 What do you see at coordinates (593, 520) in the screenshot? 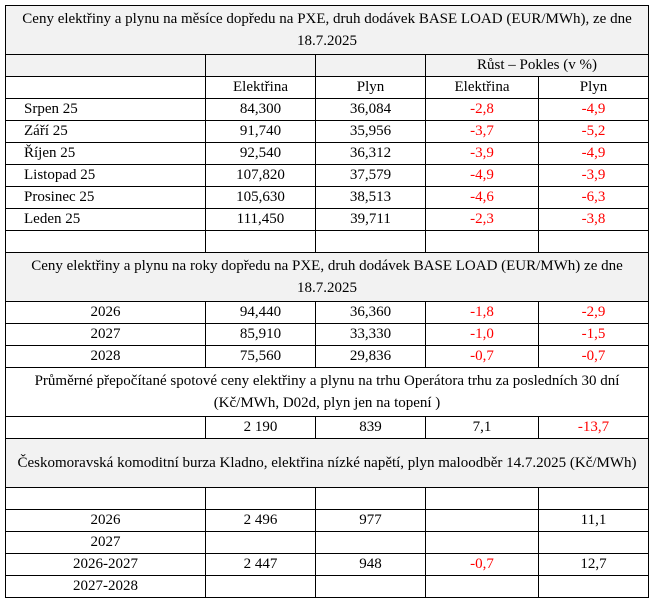
I see `gas-change: 11,1` at bounding box center [593, 520].